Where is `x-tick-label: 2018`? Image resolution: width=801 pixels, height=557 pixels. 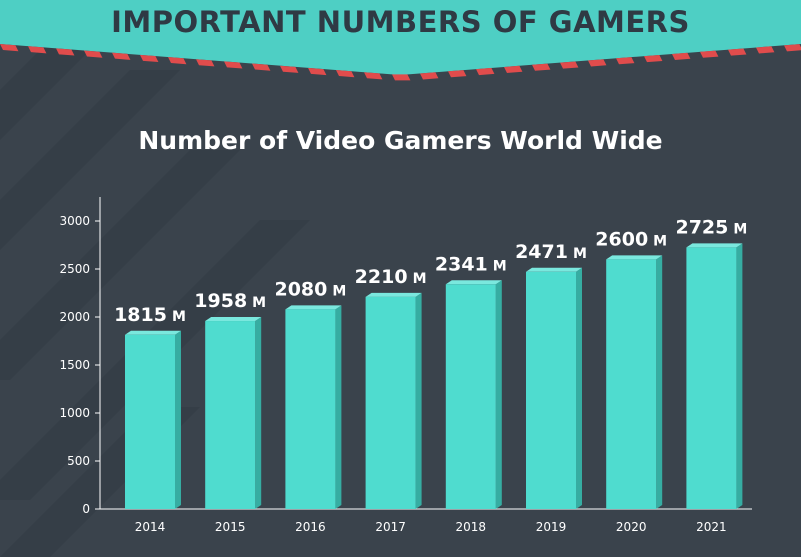 x-tick-label: 2018 is located at coordinates (471, 527).